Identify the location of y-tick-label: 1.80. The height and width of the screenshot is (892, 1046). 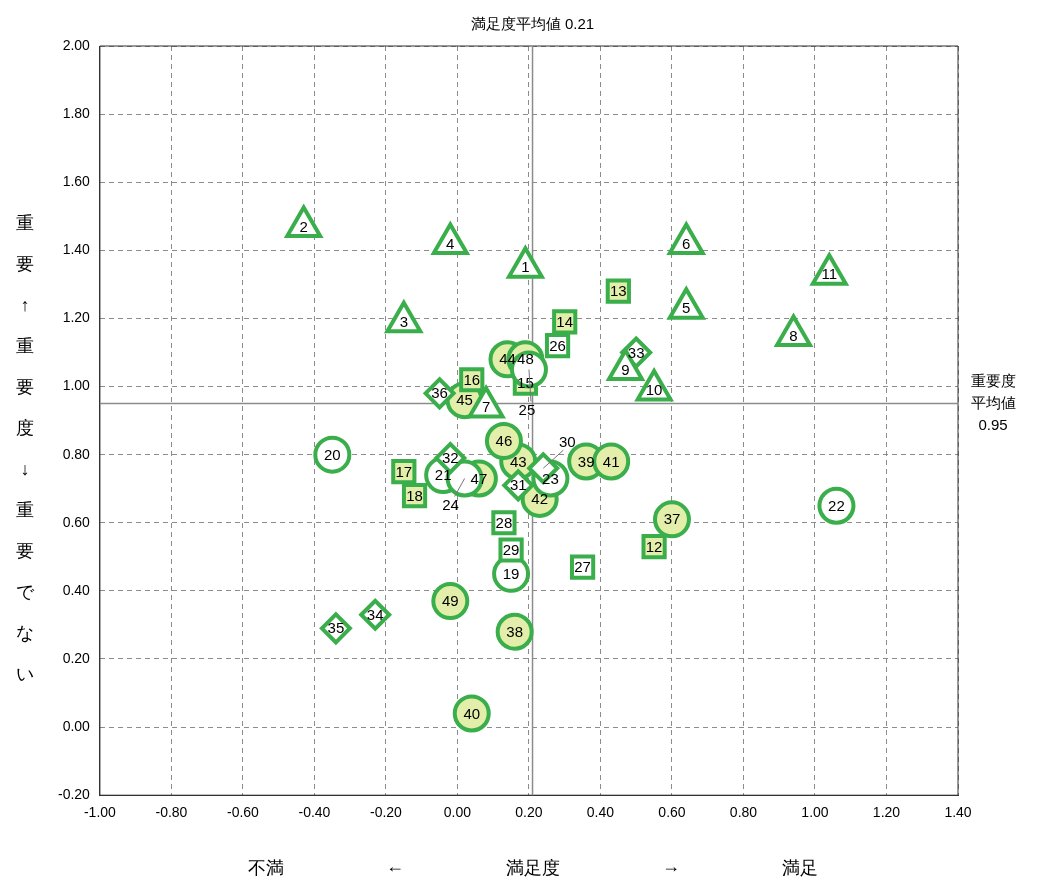
(76, 112).